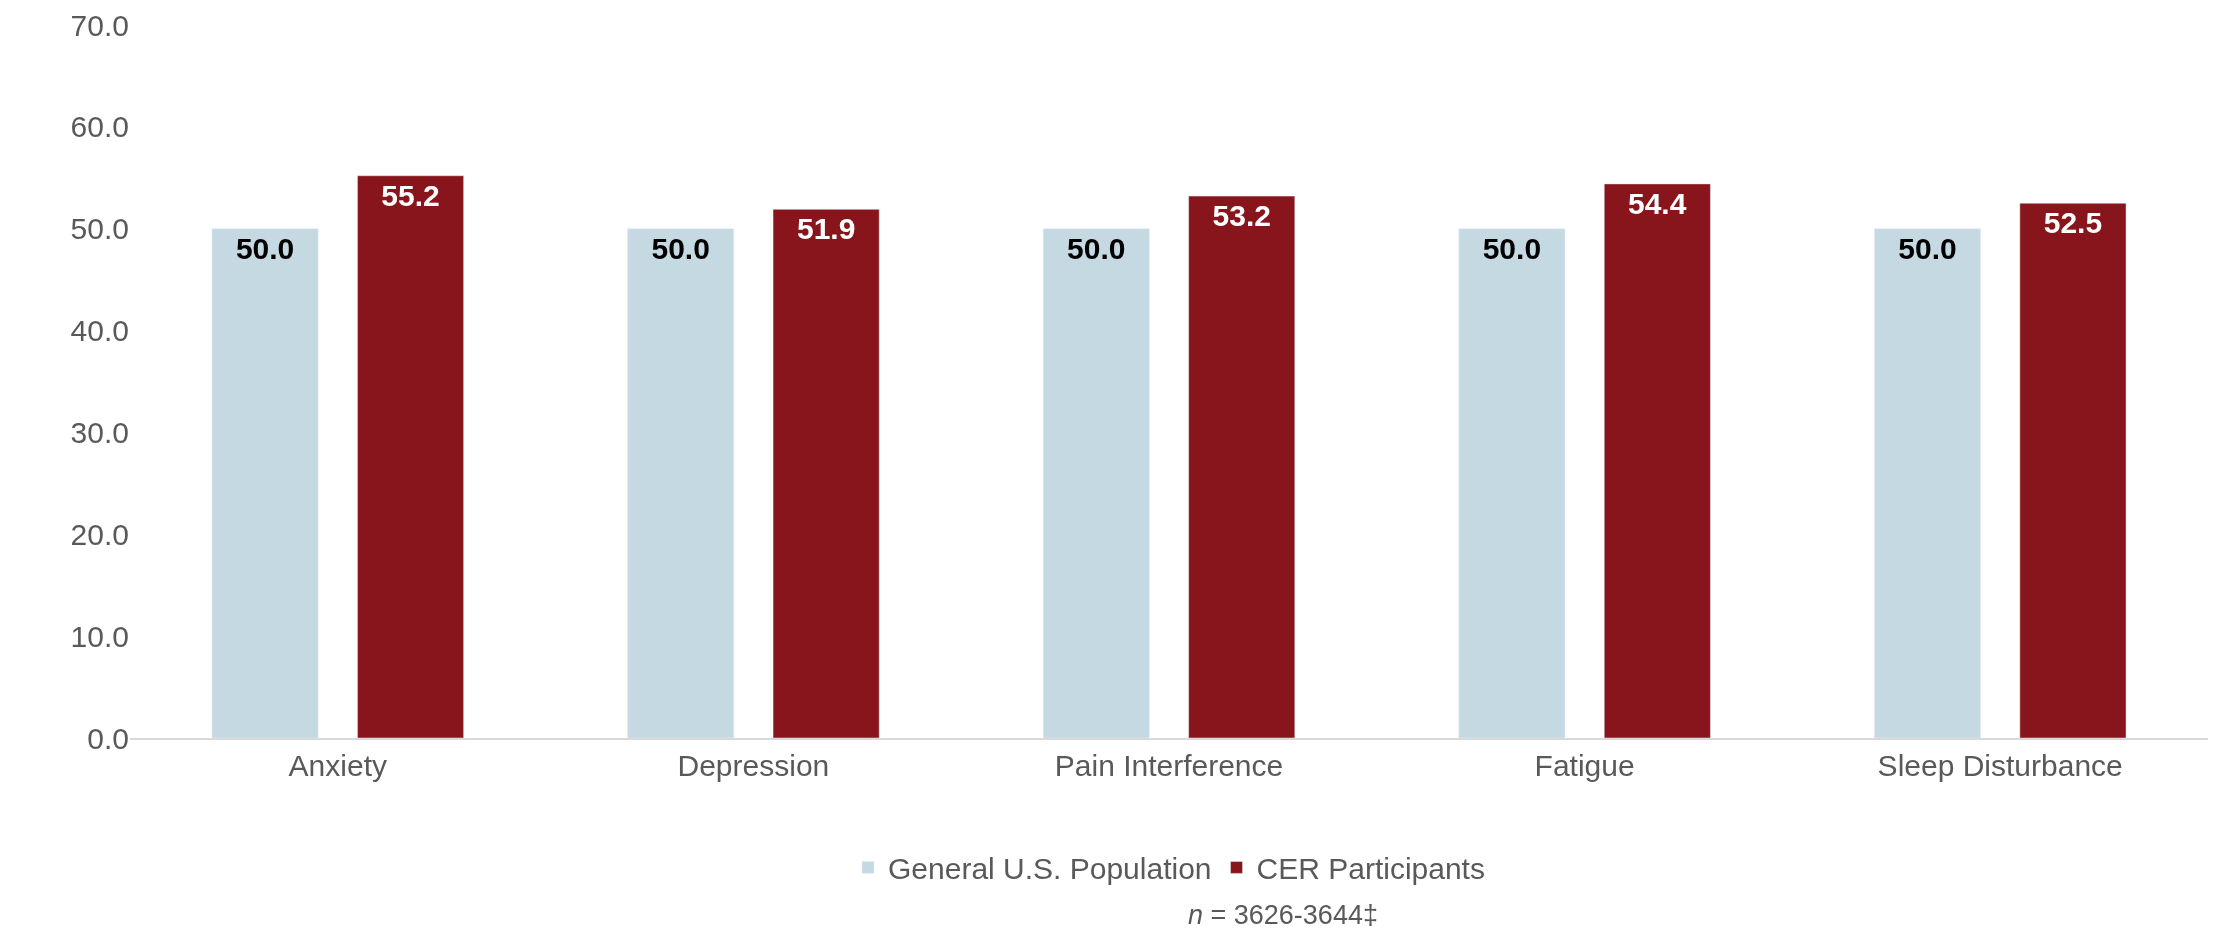 This screenshot has width=2213, height=943. What do you see at coordinates (2000, 765) in the screenshot?
I see `x-tick-label: Sleep Disturbance` at bounding box center [2000, 765].